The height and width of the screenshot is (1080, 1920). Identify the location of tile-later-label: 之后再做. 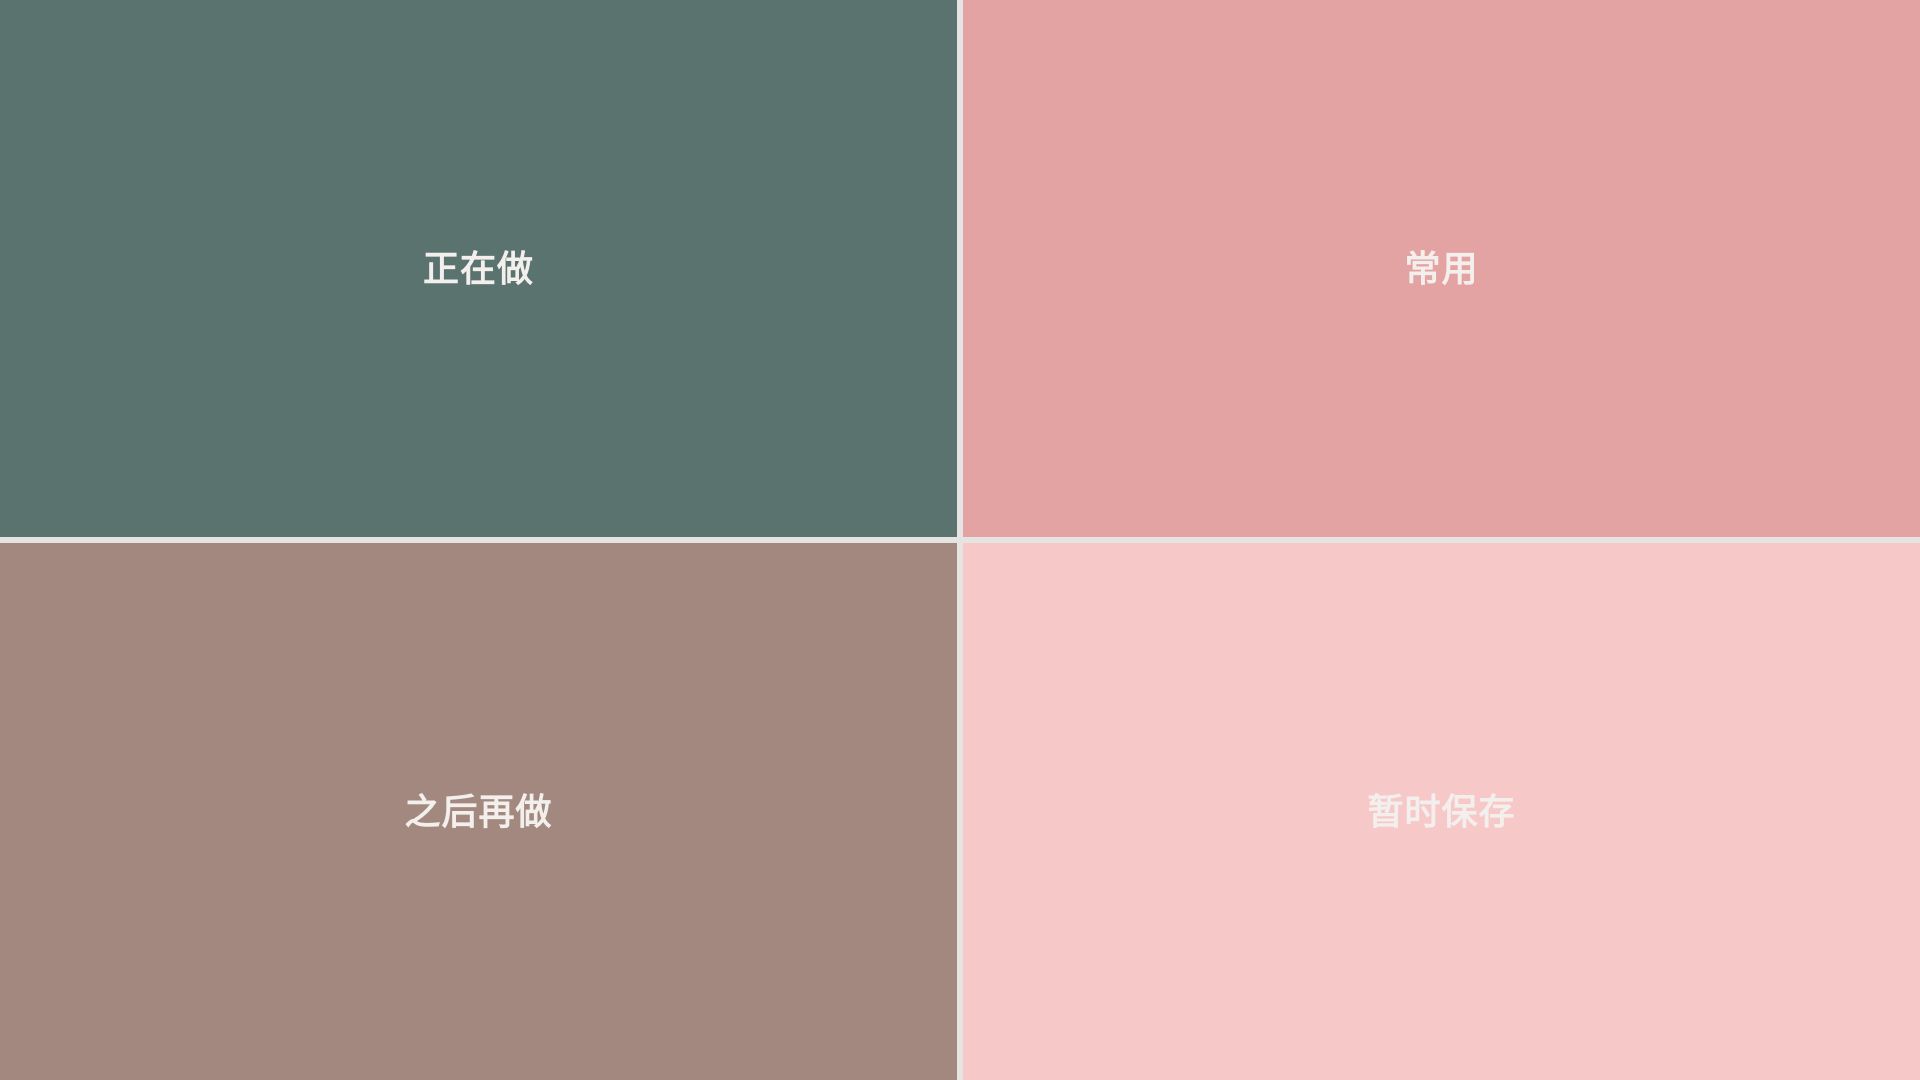
(478, 812).